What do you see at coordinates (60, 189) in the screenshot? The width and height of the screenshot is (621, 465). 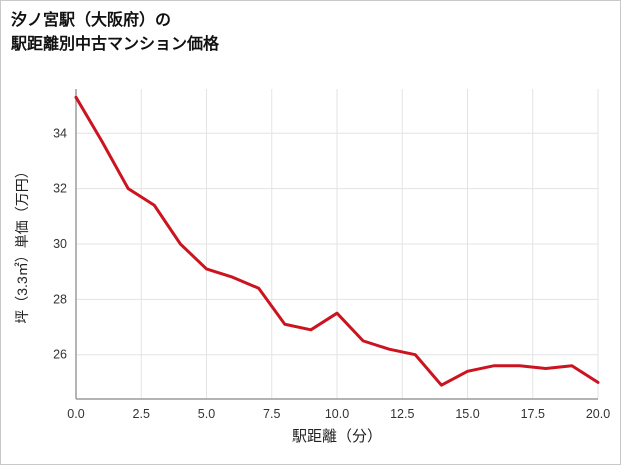 I see `y-tick-label: 32` at bounding box center [60, 189].